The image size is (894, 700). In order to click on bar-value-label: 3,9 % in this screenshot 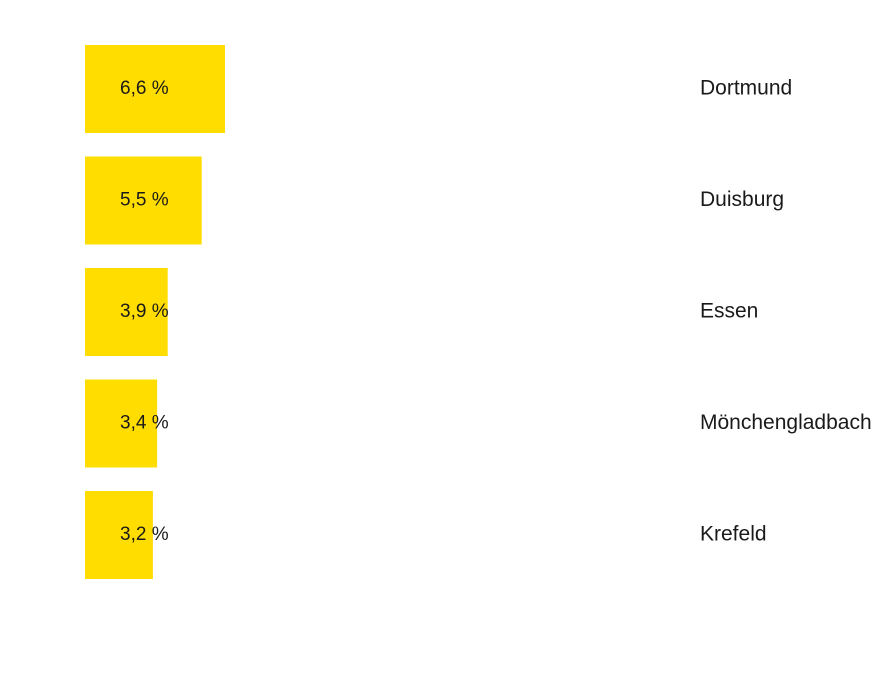, I will do `click(144, 311)`.